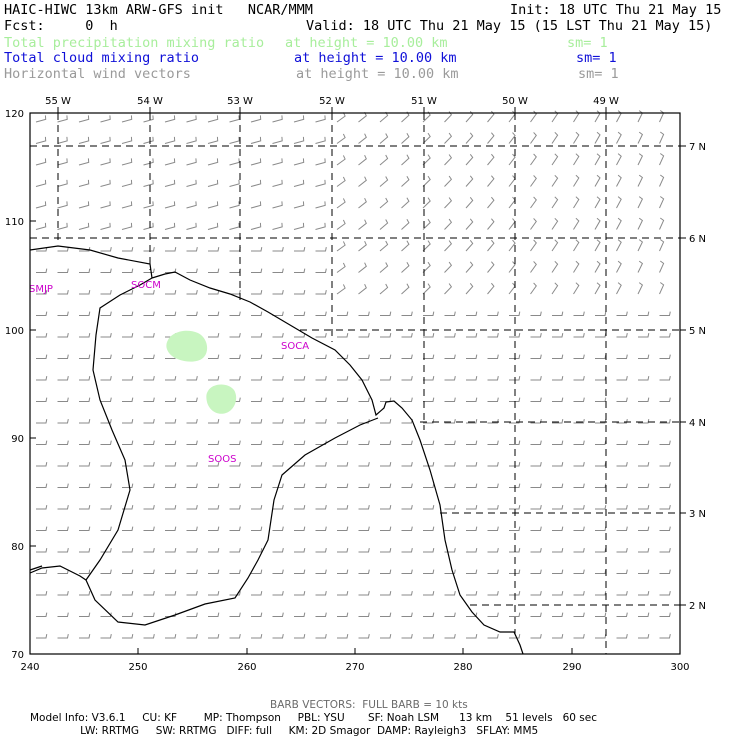  Describe the element at coordinates (137, 667) in the screenshot. I see `x-tick-label: 250` at that location.